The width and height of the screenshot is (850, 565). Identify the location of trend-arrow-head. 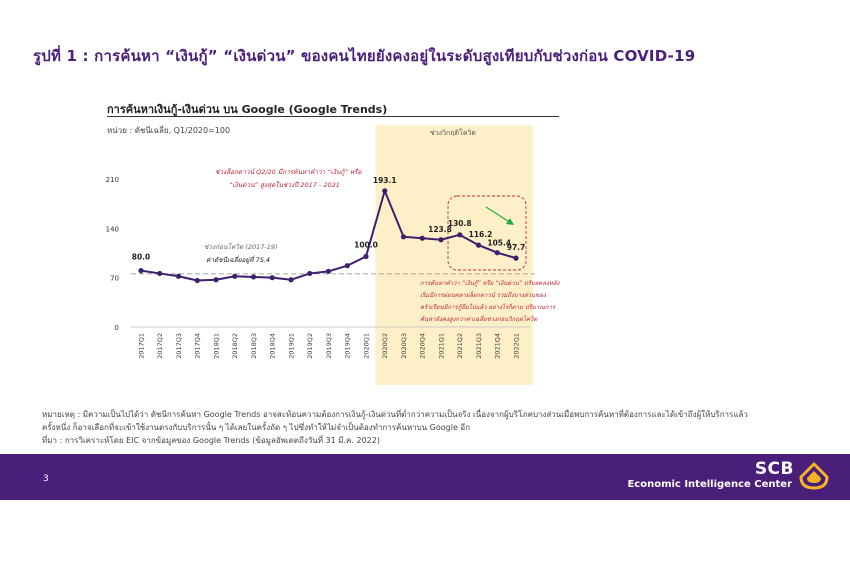
(510, 221).